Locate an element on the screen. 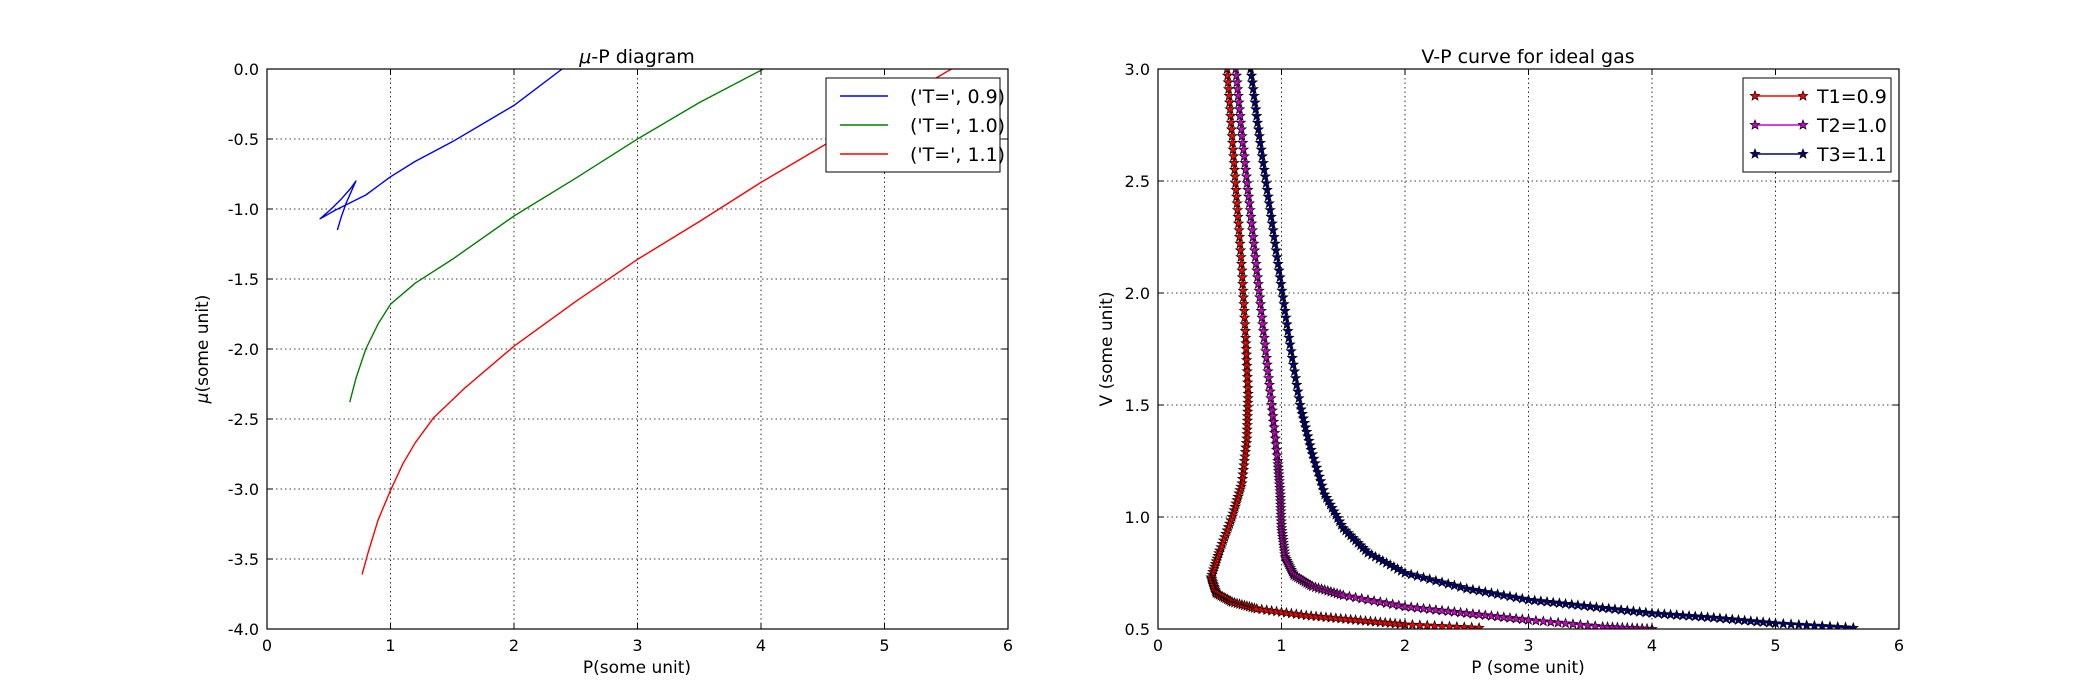 The image size is (2100, 697). legend-marker is located at coordinates (1755, 95).